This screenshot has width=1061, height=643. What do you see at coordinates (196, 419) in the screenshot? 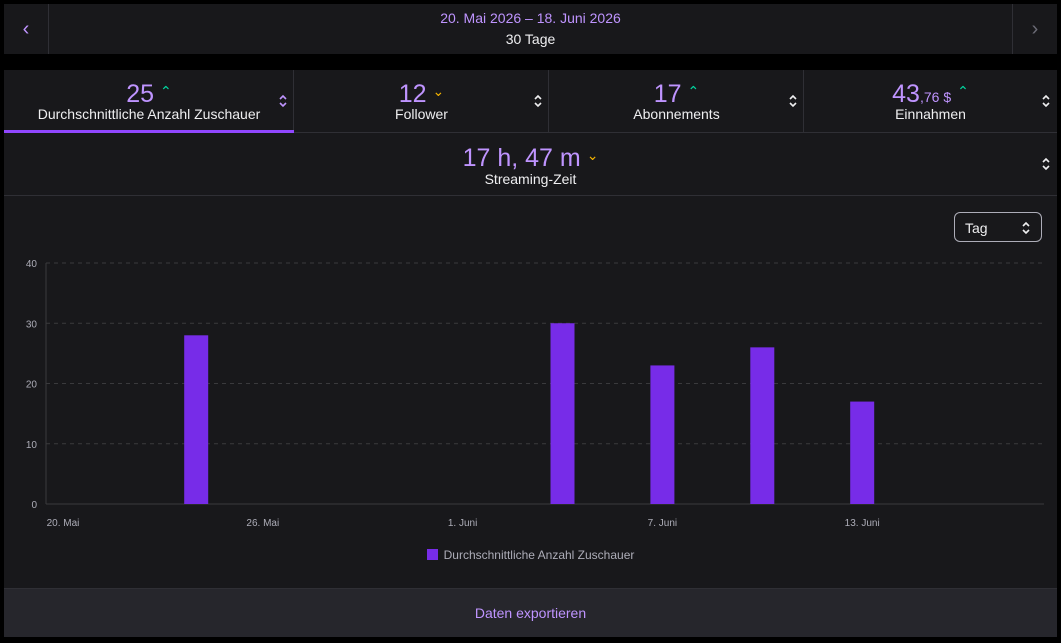
I see `bar-24-mai` at bounding box center [196, 419].